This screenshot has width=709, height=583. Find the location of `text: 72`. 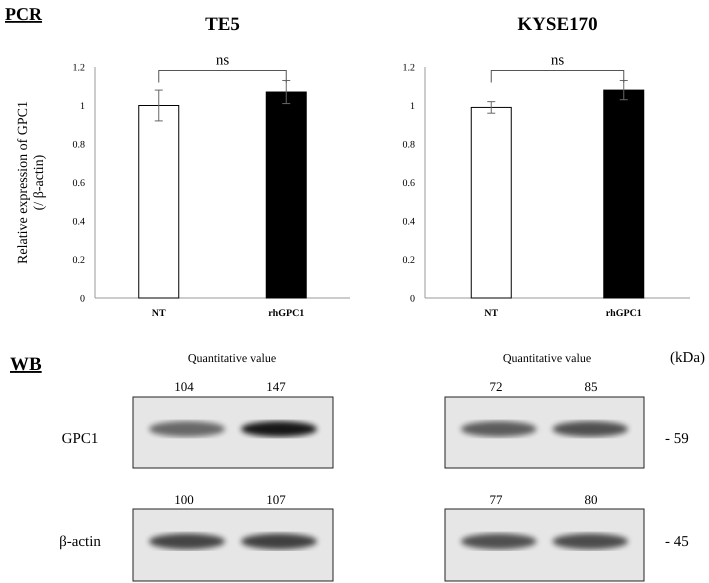

text: 72 is located at coordinates (496, 386).